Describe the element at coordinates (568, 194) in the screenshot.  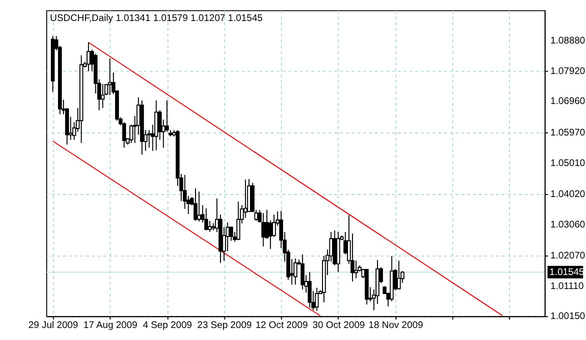
I see `y-tick-label: 1.04020` at that location.